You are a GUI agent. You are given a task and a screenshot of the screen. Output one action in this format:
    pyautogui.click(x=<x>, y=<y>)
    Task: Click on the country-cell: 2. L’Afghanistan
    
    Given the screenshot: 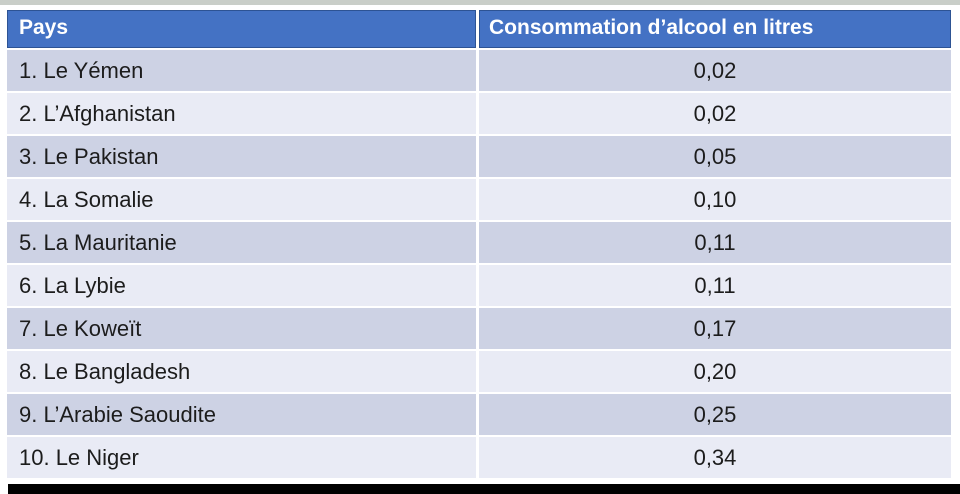 What is the action you would take?
    pyautogui.click(x=243, y=114)
    